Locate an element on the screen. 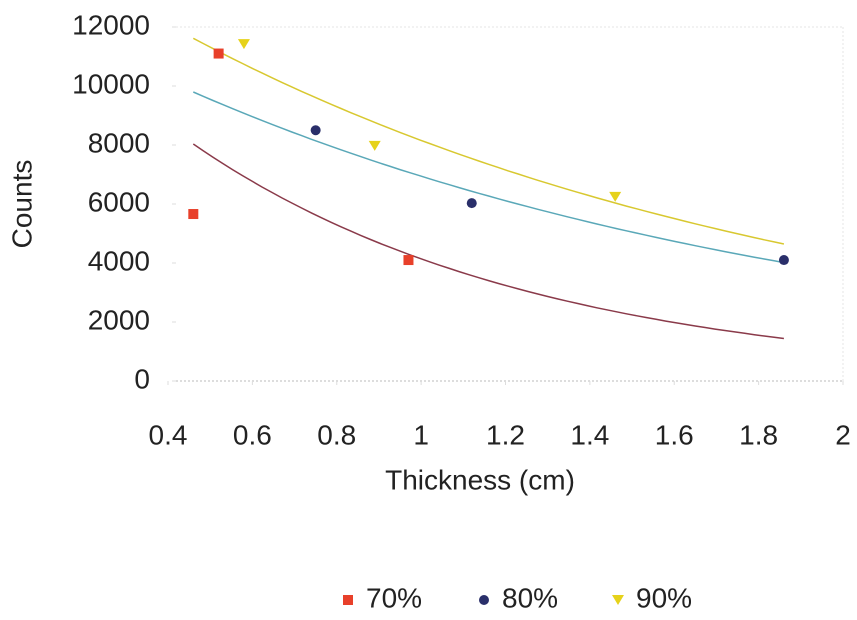  x-axis-label: Thickness (cm) is located at coordinates (480, 479).